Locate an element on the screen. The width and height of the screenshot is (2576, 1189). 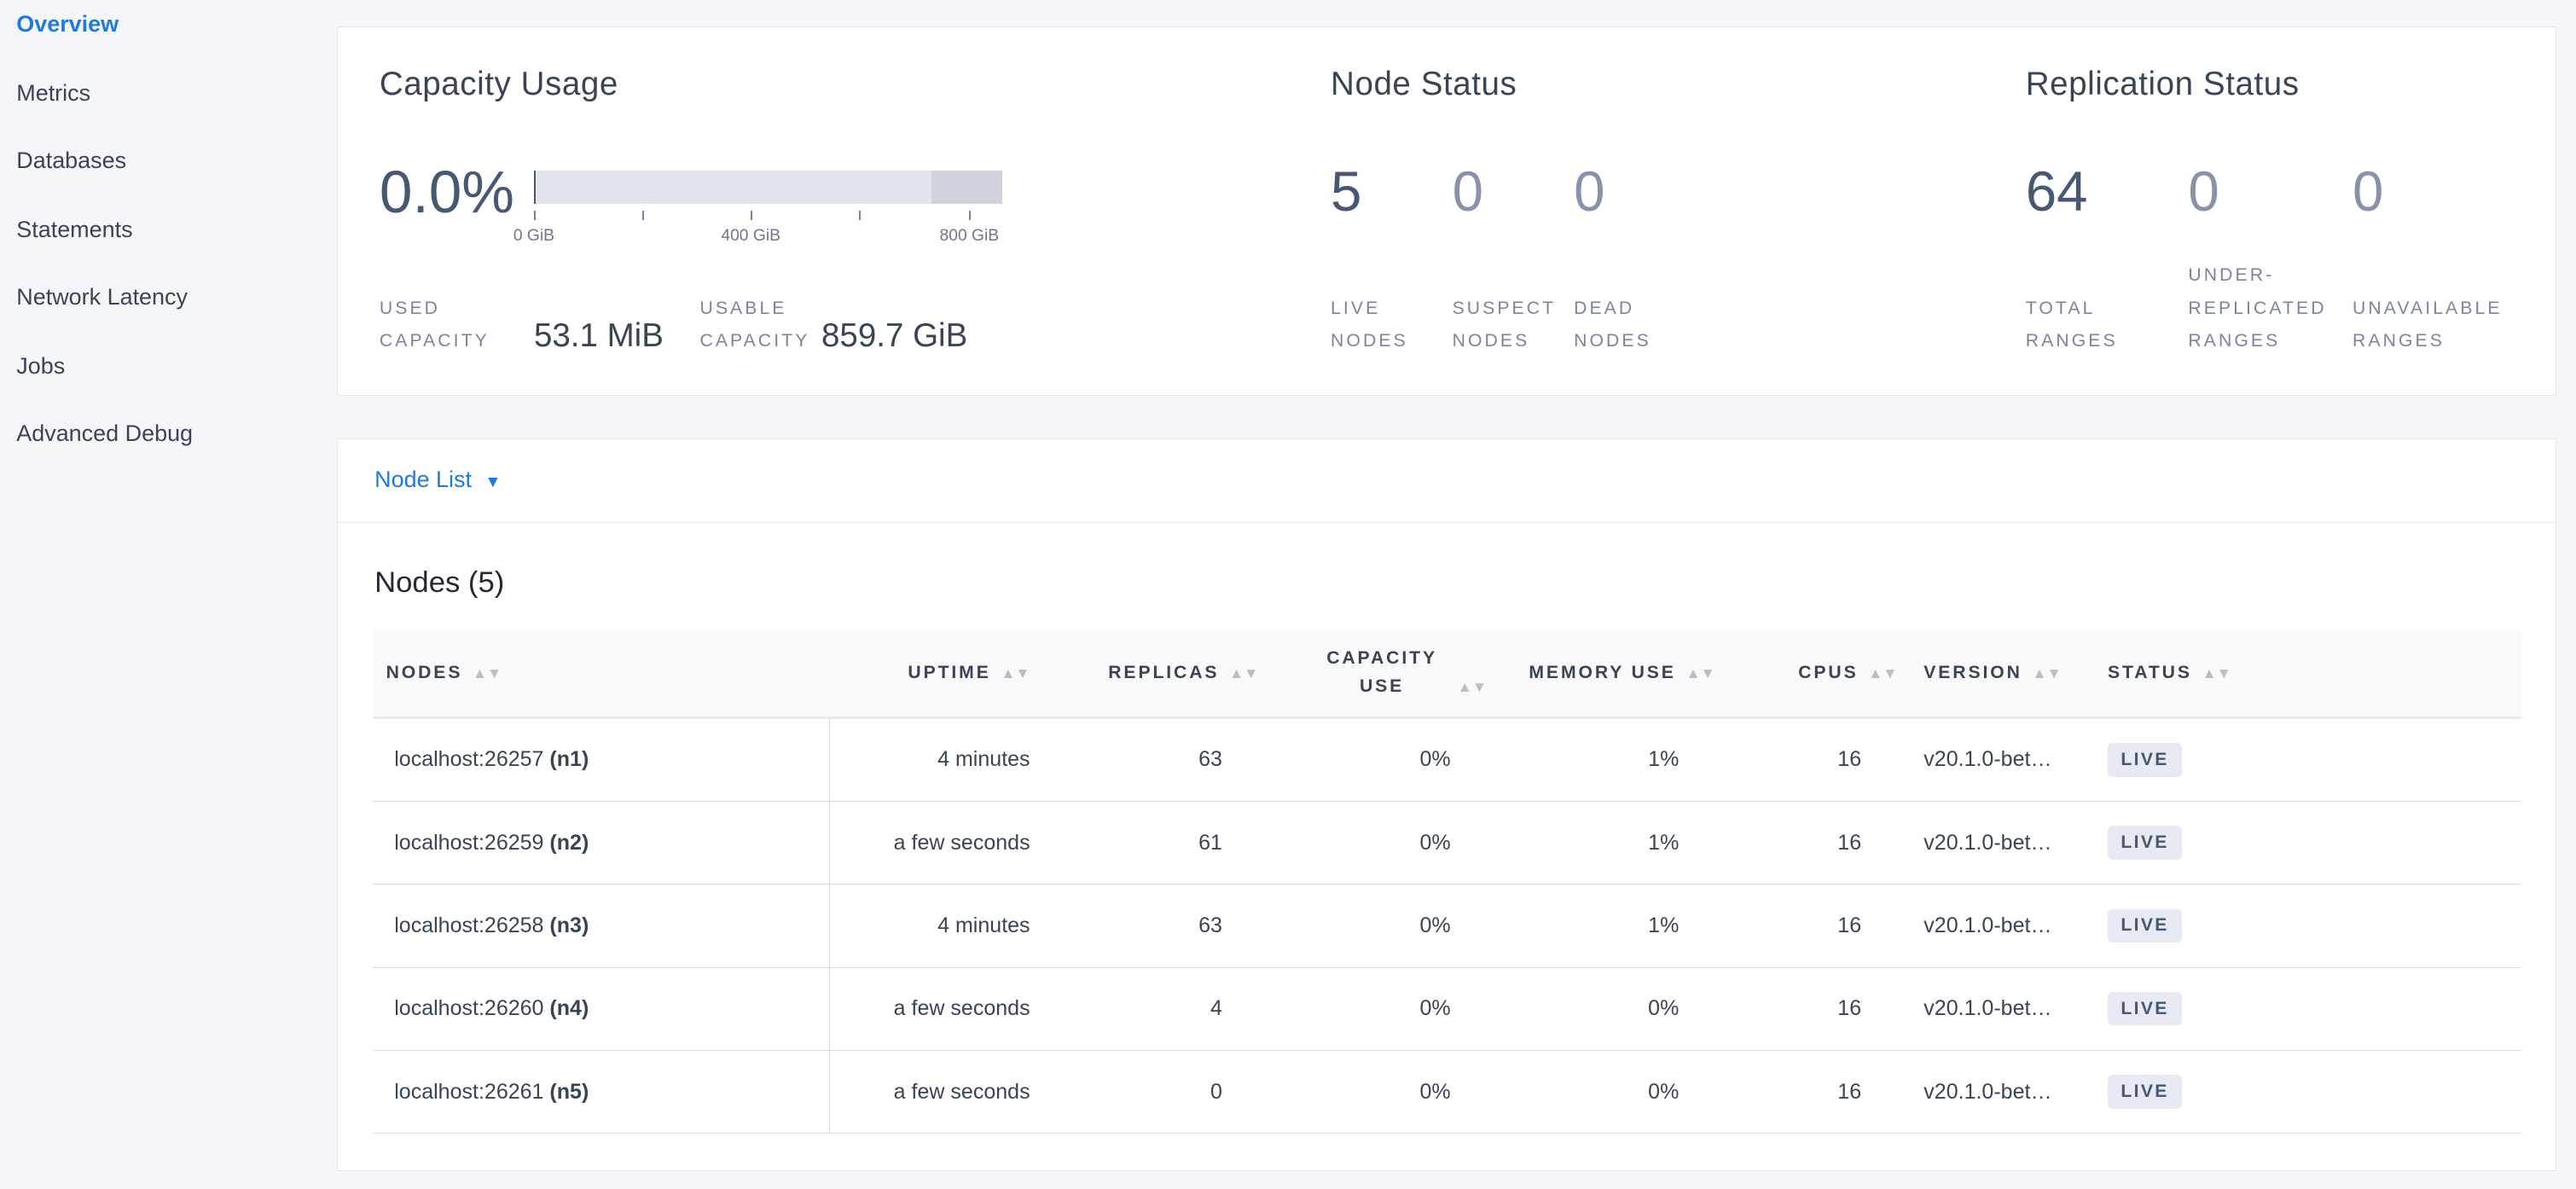
used-capacity-value: 53.1 MiB is located at coordinates (598, 335).